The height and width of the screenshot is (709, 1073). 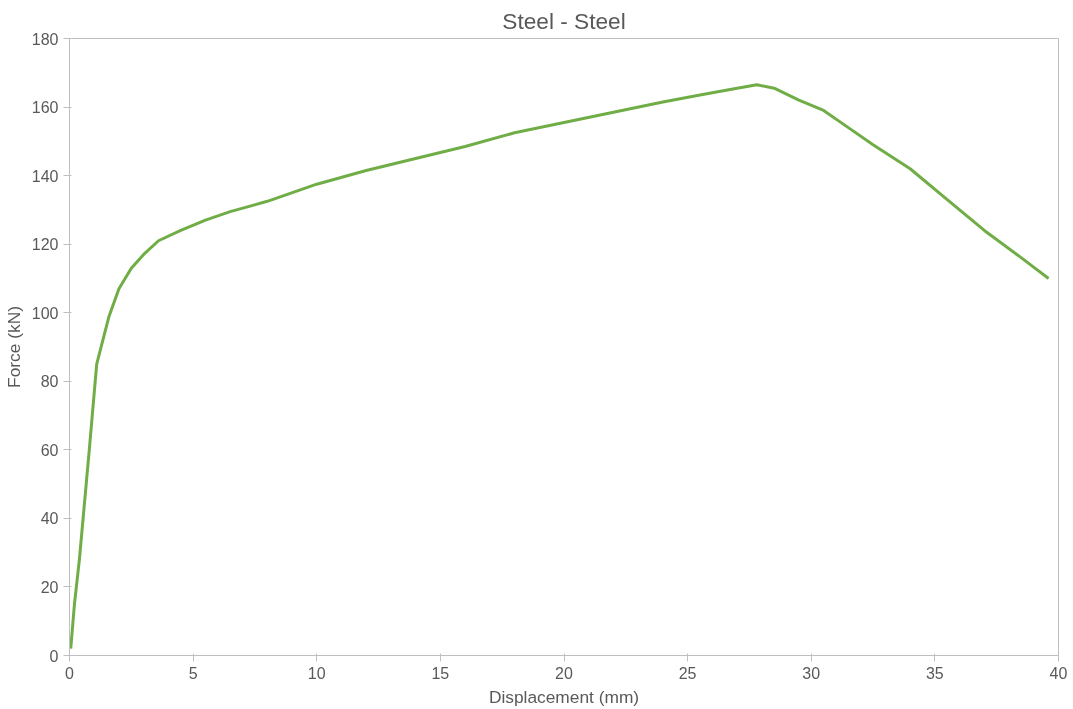 I want to click on y-tick-label: 140, so click(x=45, y=176).